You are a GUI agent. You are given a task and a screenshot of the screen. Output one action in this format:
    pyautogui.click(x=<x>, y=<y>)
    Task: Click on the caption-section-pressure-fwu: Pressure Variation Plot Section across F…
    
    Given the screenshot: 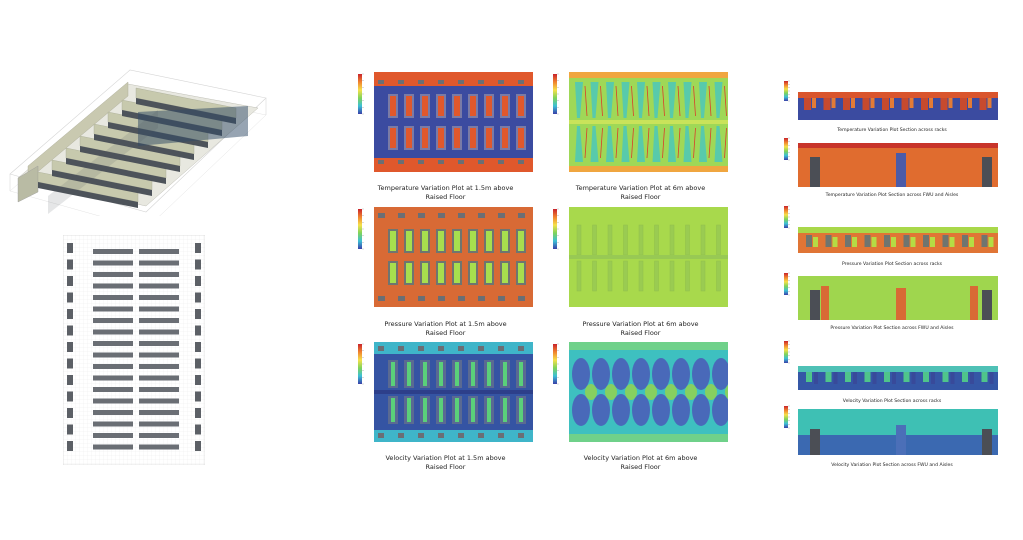 What is the action you would take?
    pyautogui.click(x=892, y=328)
    